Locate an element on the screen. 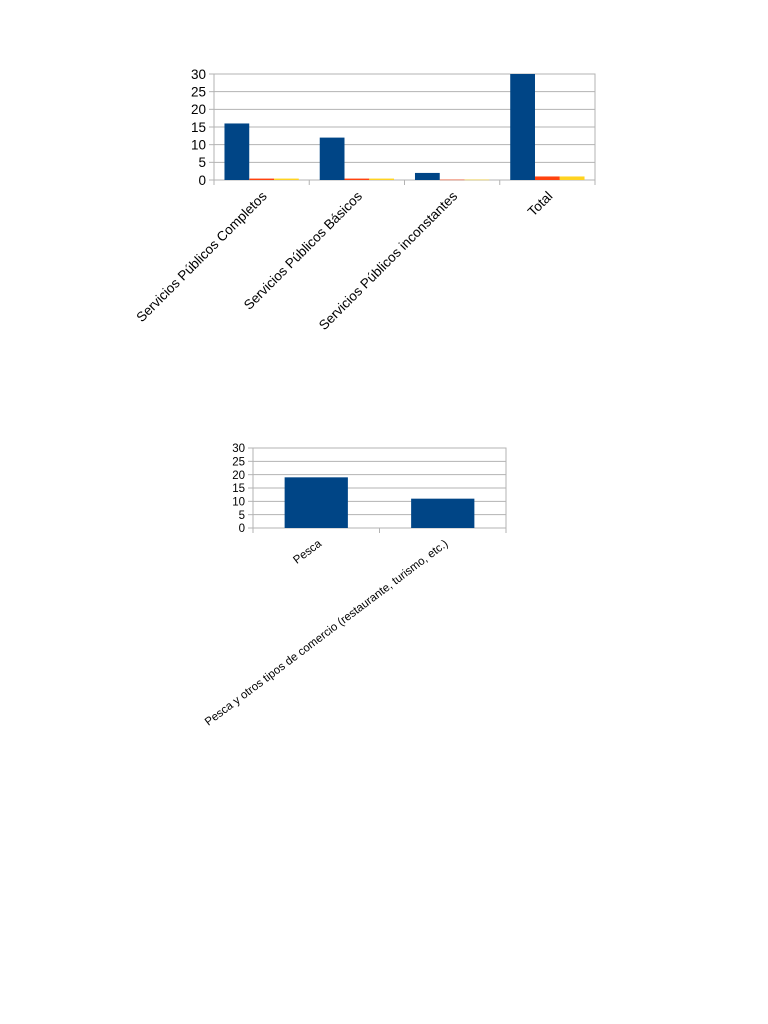  x-category-label: Total is located at coordinates (540, 204).